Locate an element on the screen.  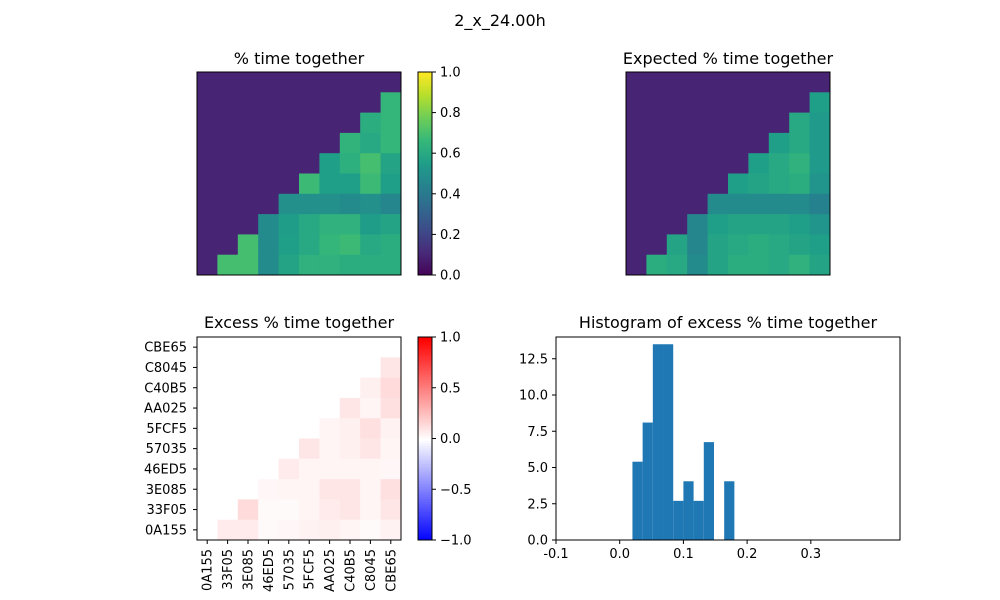
colorbar-tick-label: 1.0 is located at coordinates (450, 338).